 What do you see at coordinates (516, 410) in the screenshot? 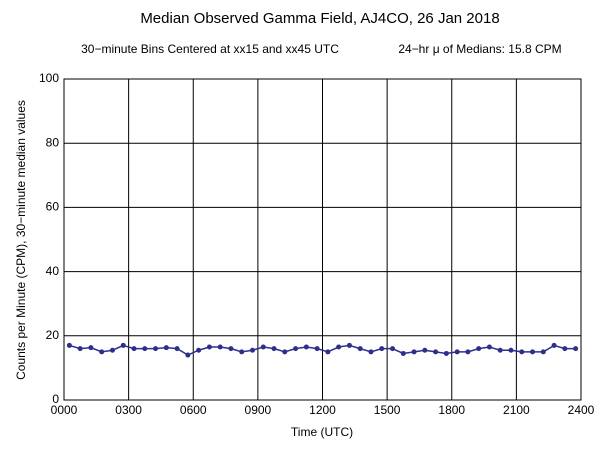
I see `x-tick-label: 2100` at bounding box center [516, 410].